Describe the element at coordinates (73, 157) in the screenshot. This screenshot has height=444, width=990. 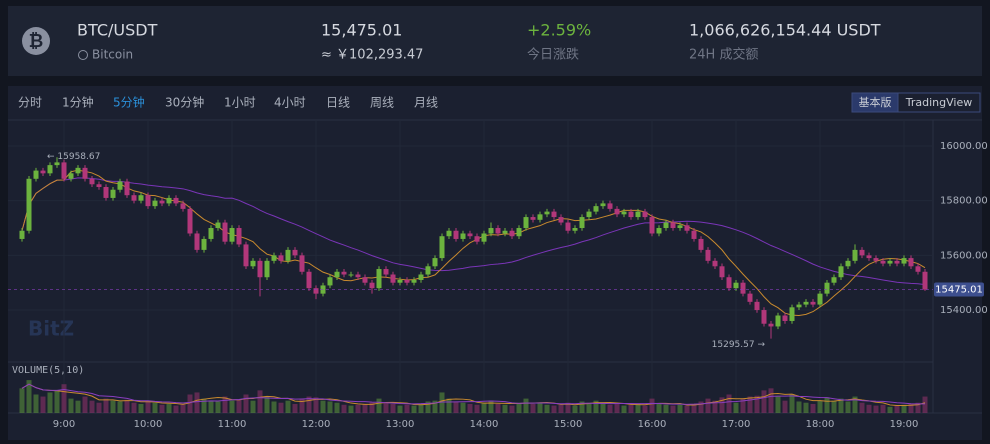
I see `high-annotation: ← 15958.67` at that location.